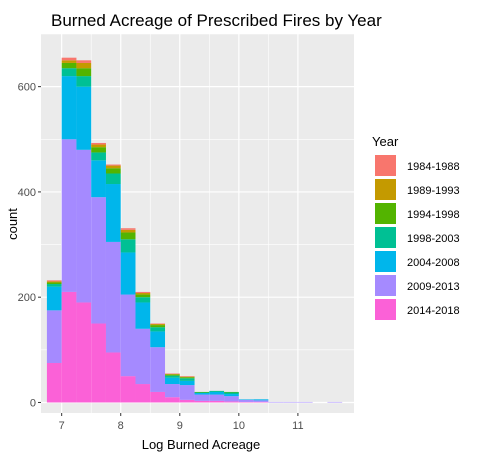  What do you see at coordinates (433, 263) in the screenshot?
I see `legend-label: 2004-2008` at bounding box center [433, 263].